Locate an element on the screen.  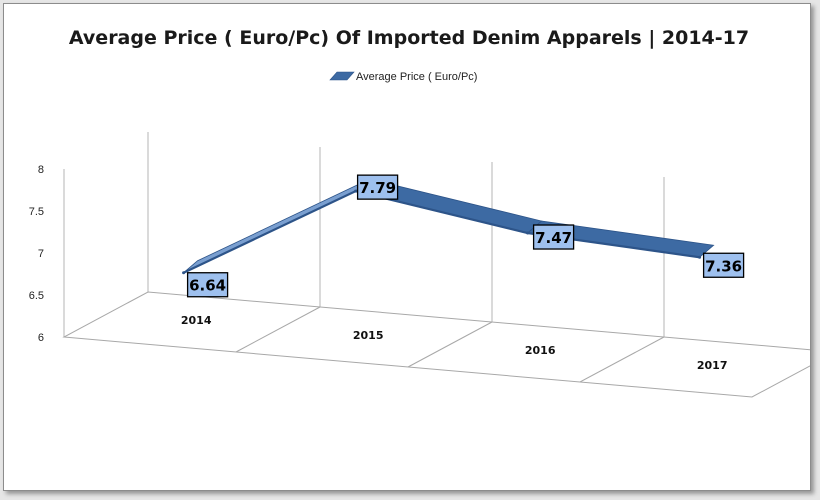
data-label-text: 7.36 is located at coordinates (723, 266).